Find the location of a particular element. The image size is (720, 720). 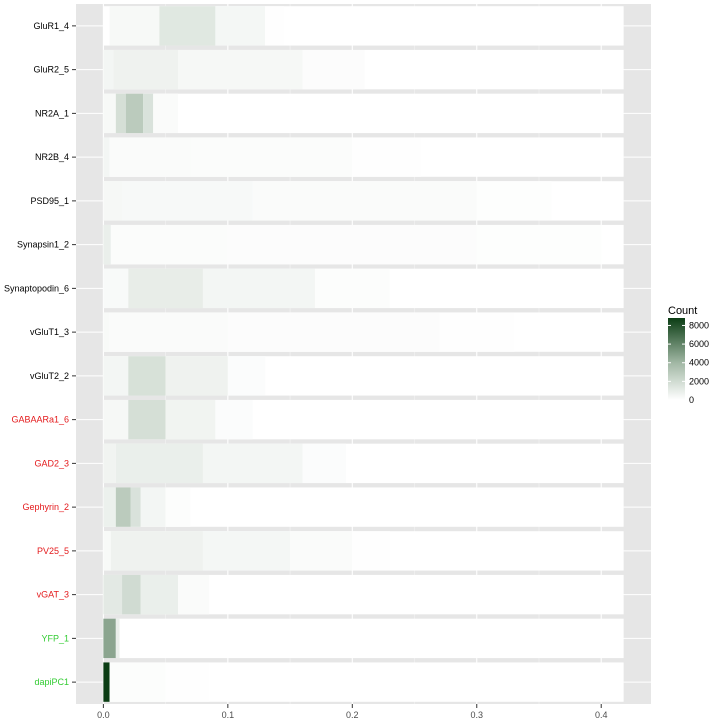

legend-tick-label: 4000 is located at coordinates (699, 363).